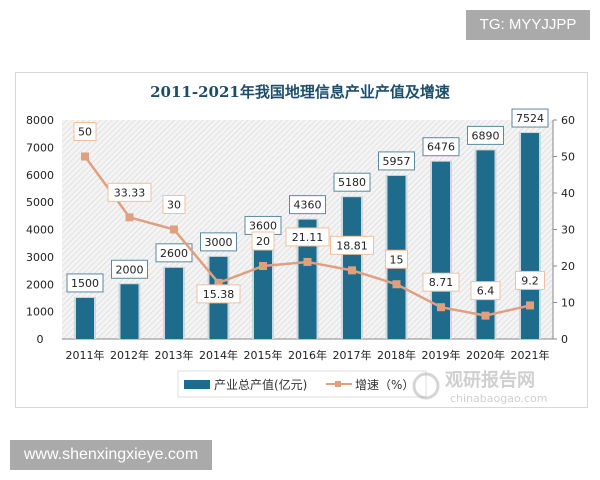 The height and width of the screenshot is (480, 600). I want to click on x-tick: 2020年, so click(485, 355).